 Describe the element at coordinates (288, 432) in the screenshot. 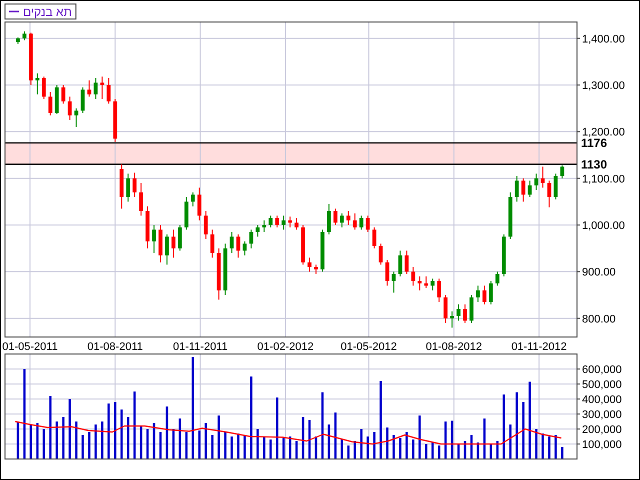

I see `line-series` at that location.